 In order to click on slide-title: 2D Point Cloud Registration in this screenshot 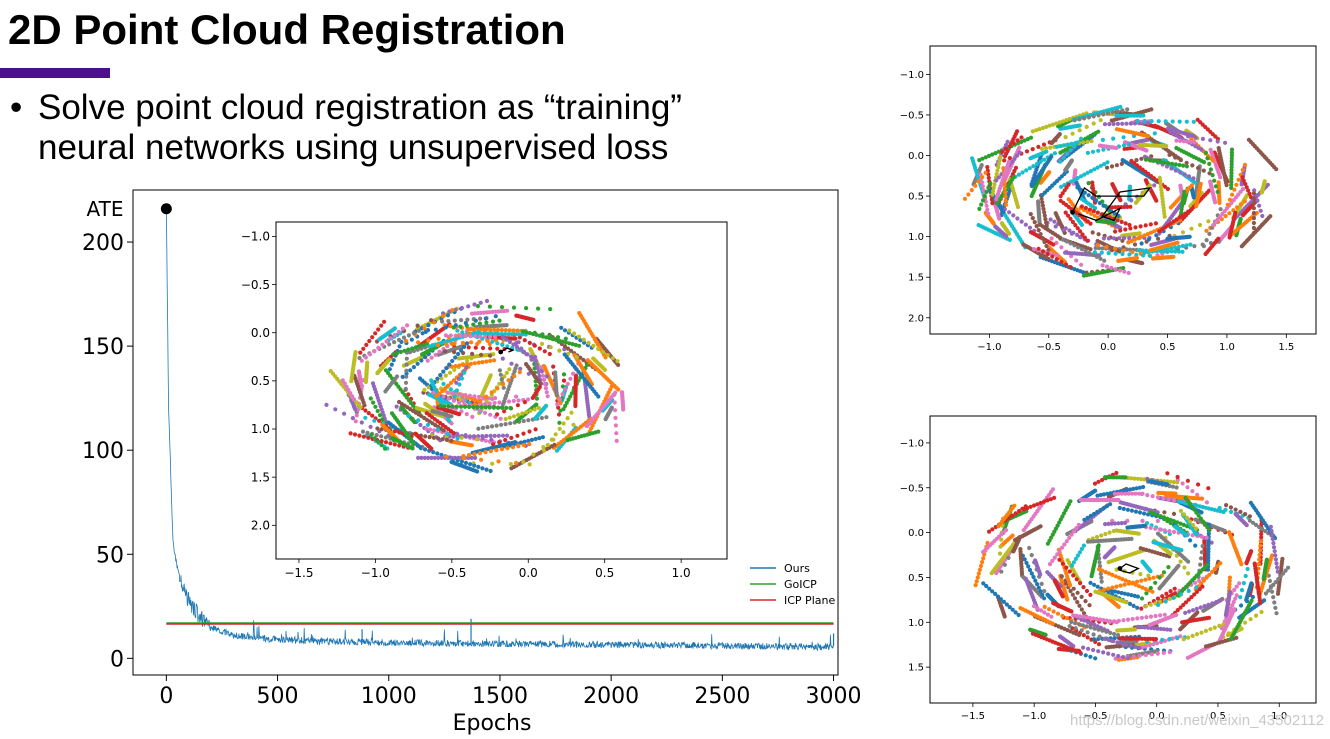, I will do `click(287, 29)`.